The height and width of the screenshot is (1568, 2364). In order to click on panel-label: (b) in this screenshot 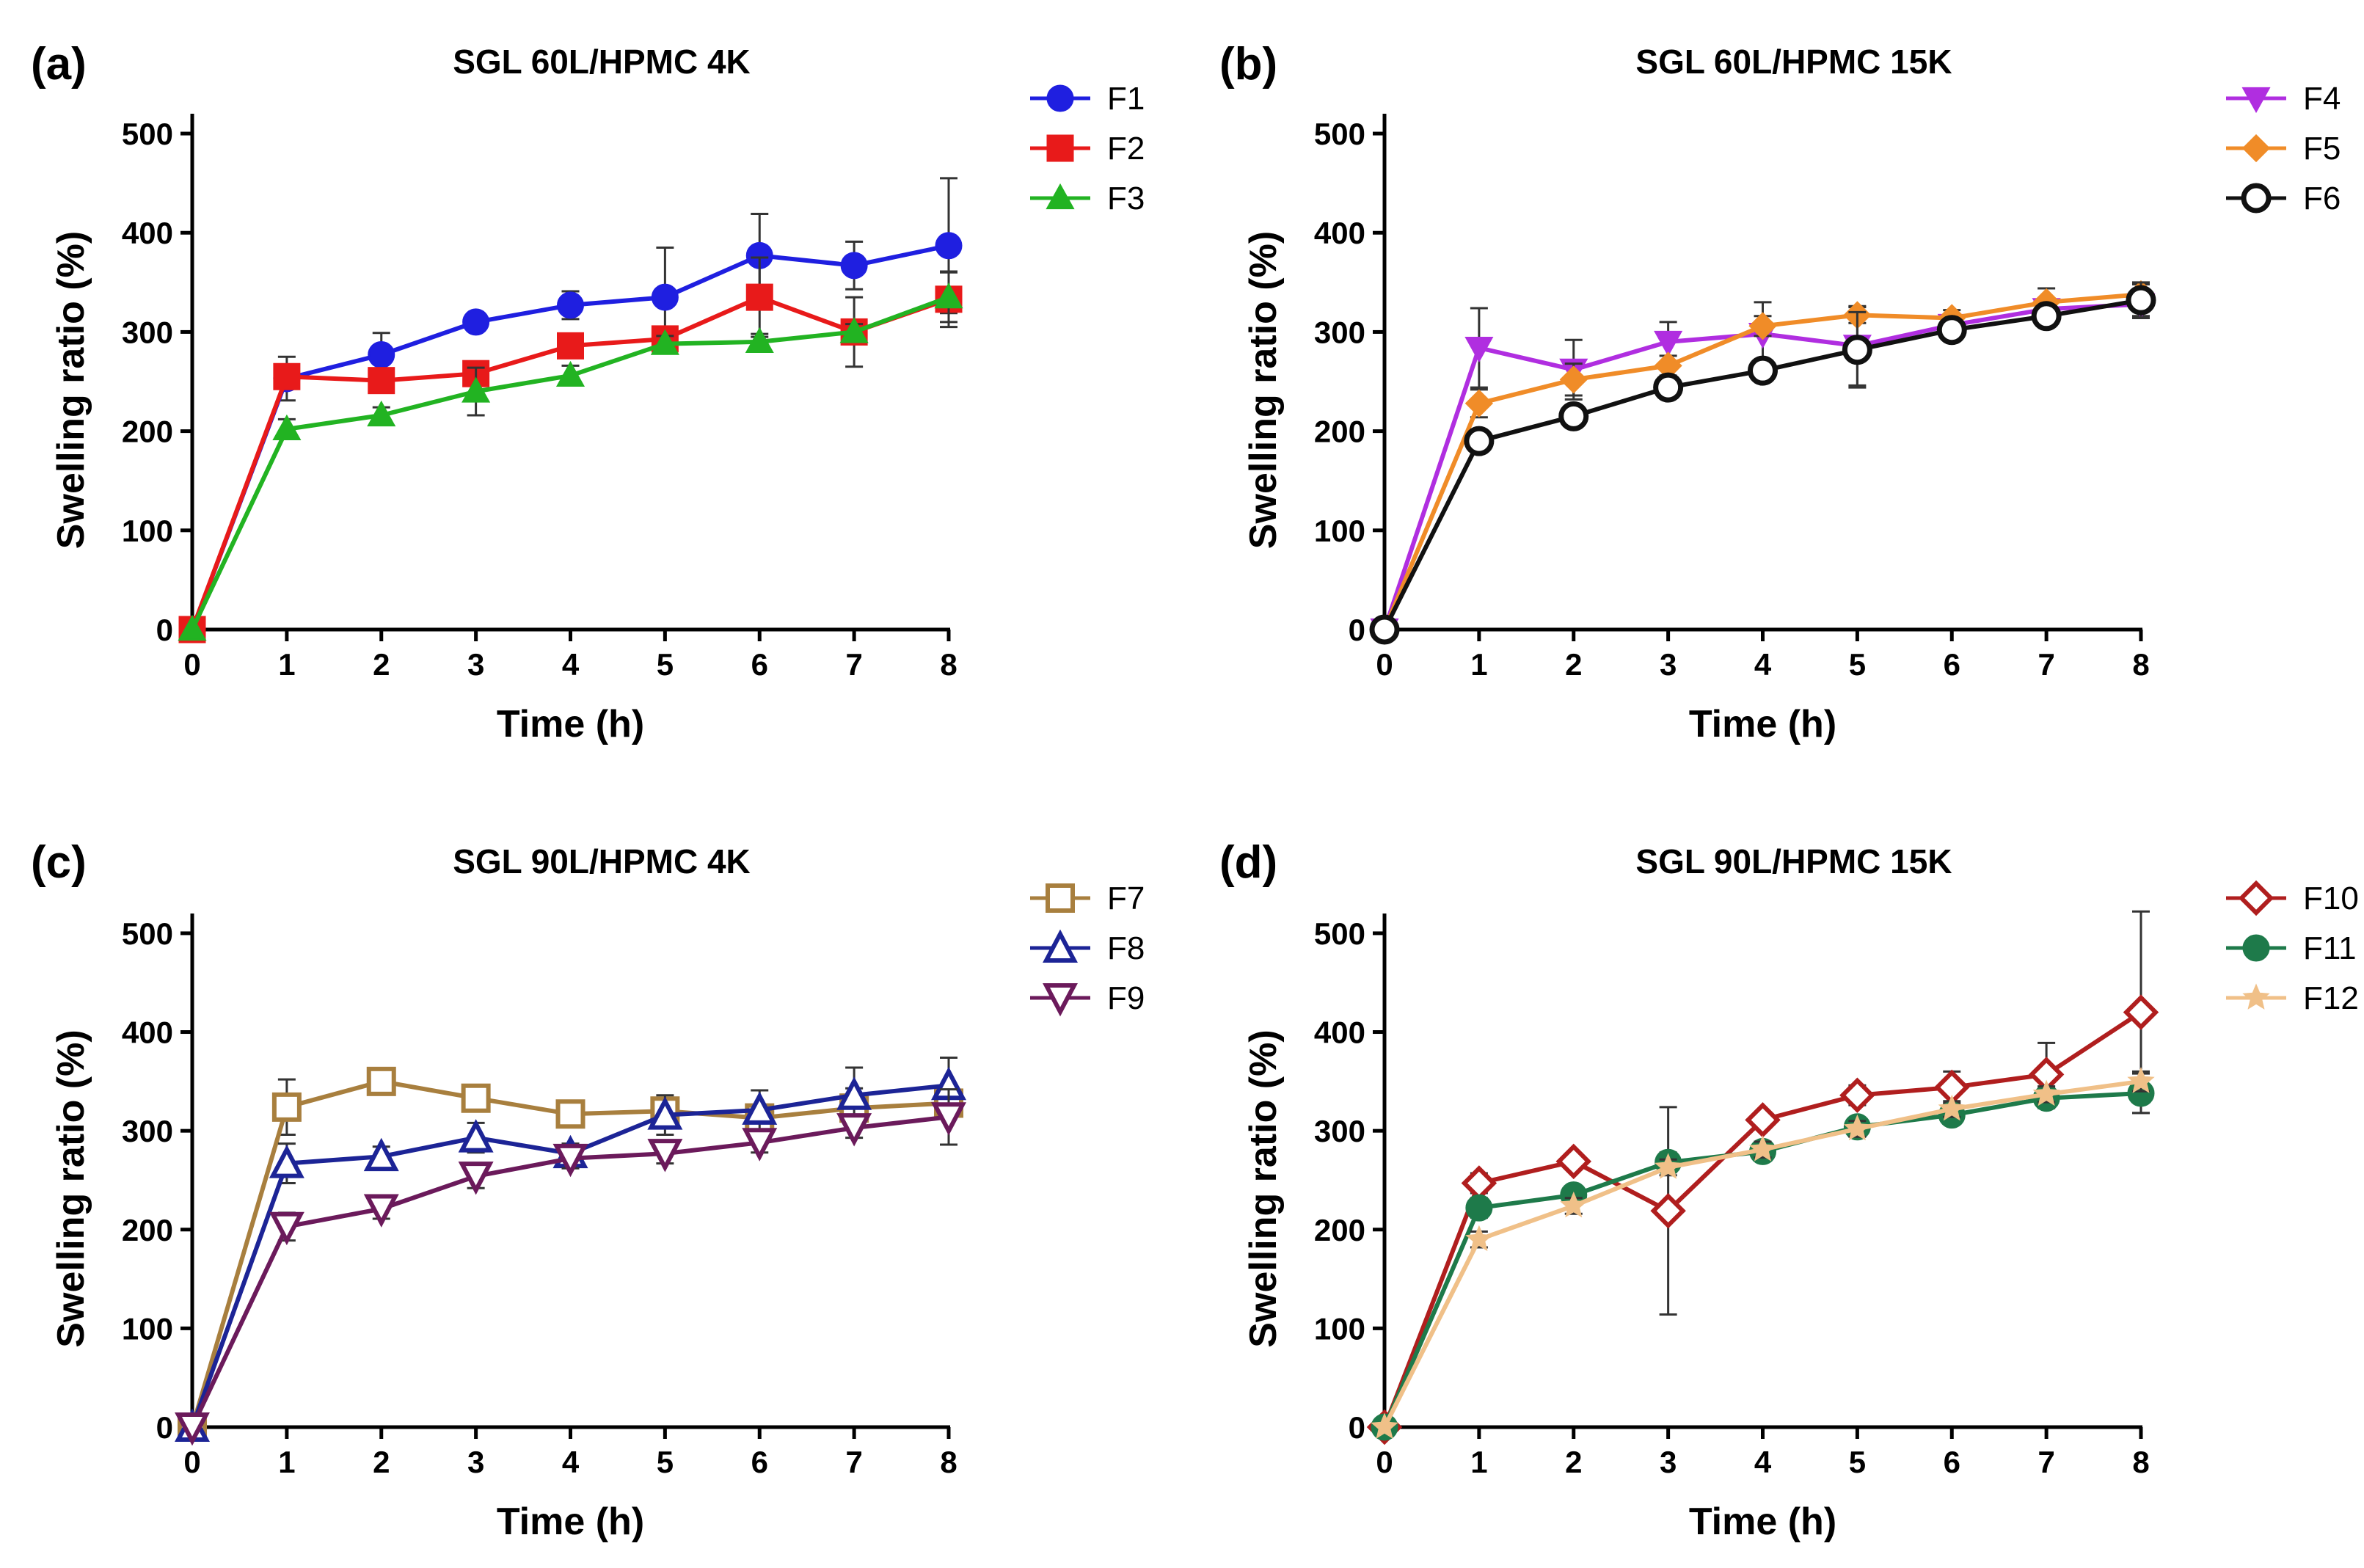, I will do `click(1248, 65)`.